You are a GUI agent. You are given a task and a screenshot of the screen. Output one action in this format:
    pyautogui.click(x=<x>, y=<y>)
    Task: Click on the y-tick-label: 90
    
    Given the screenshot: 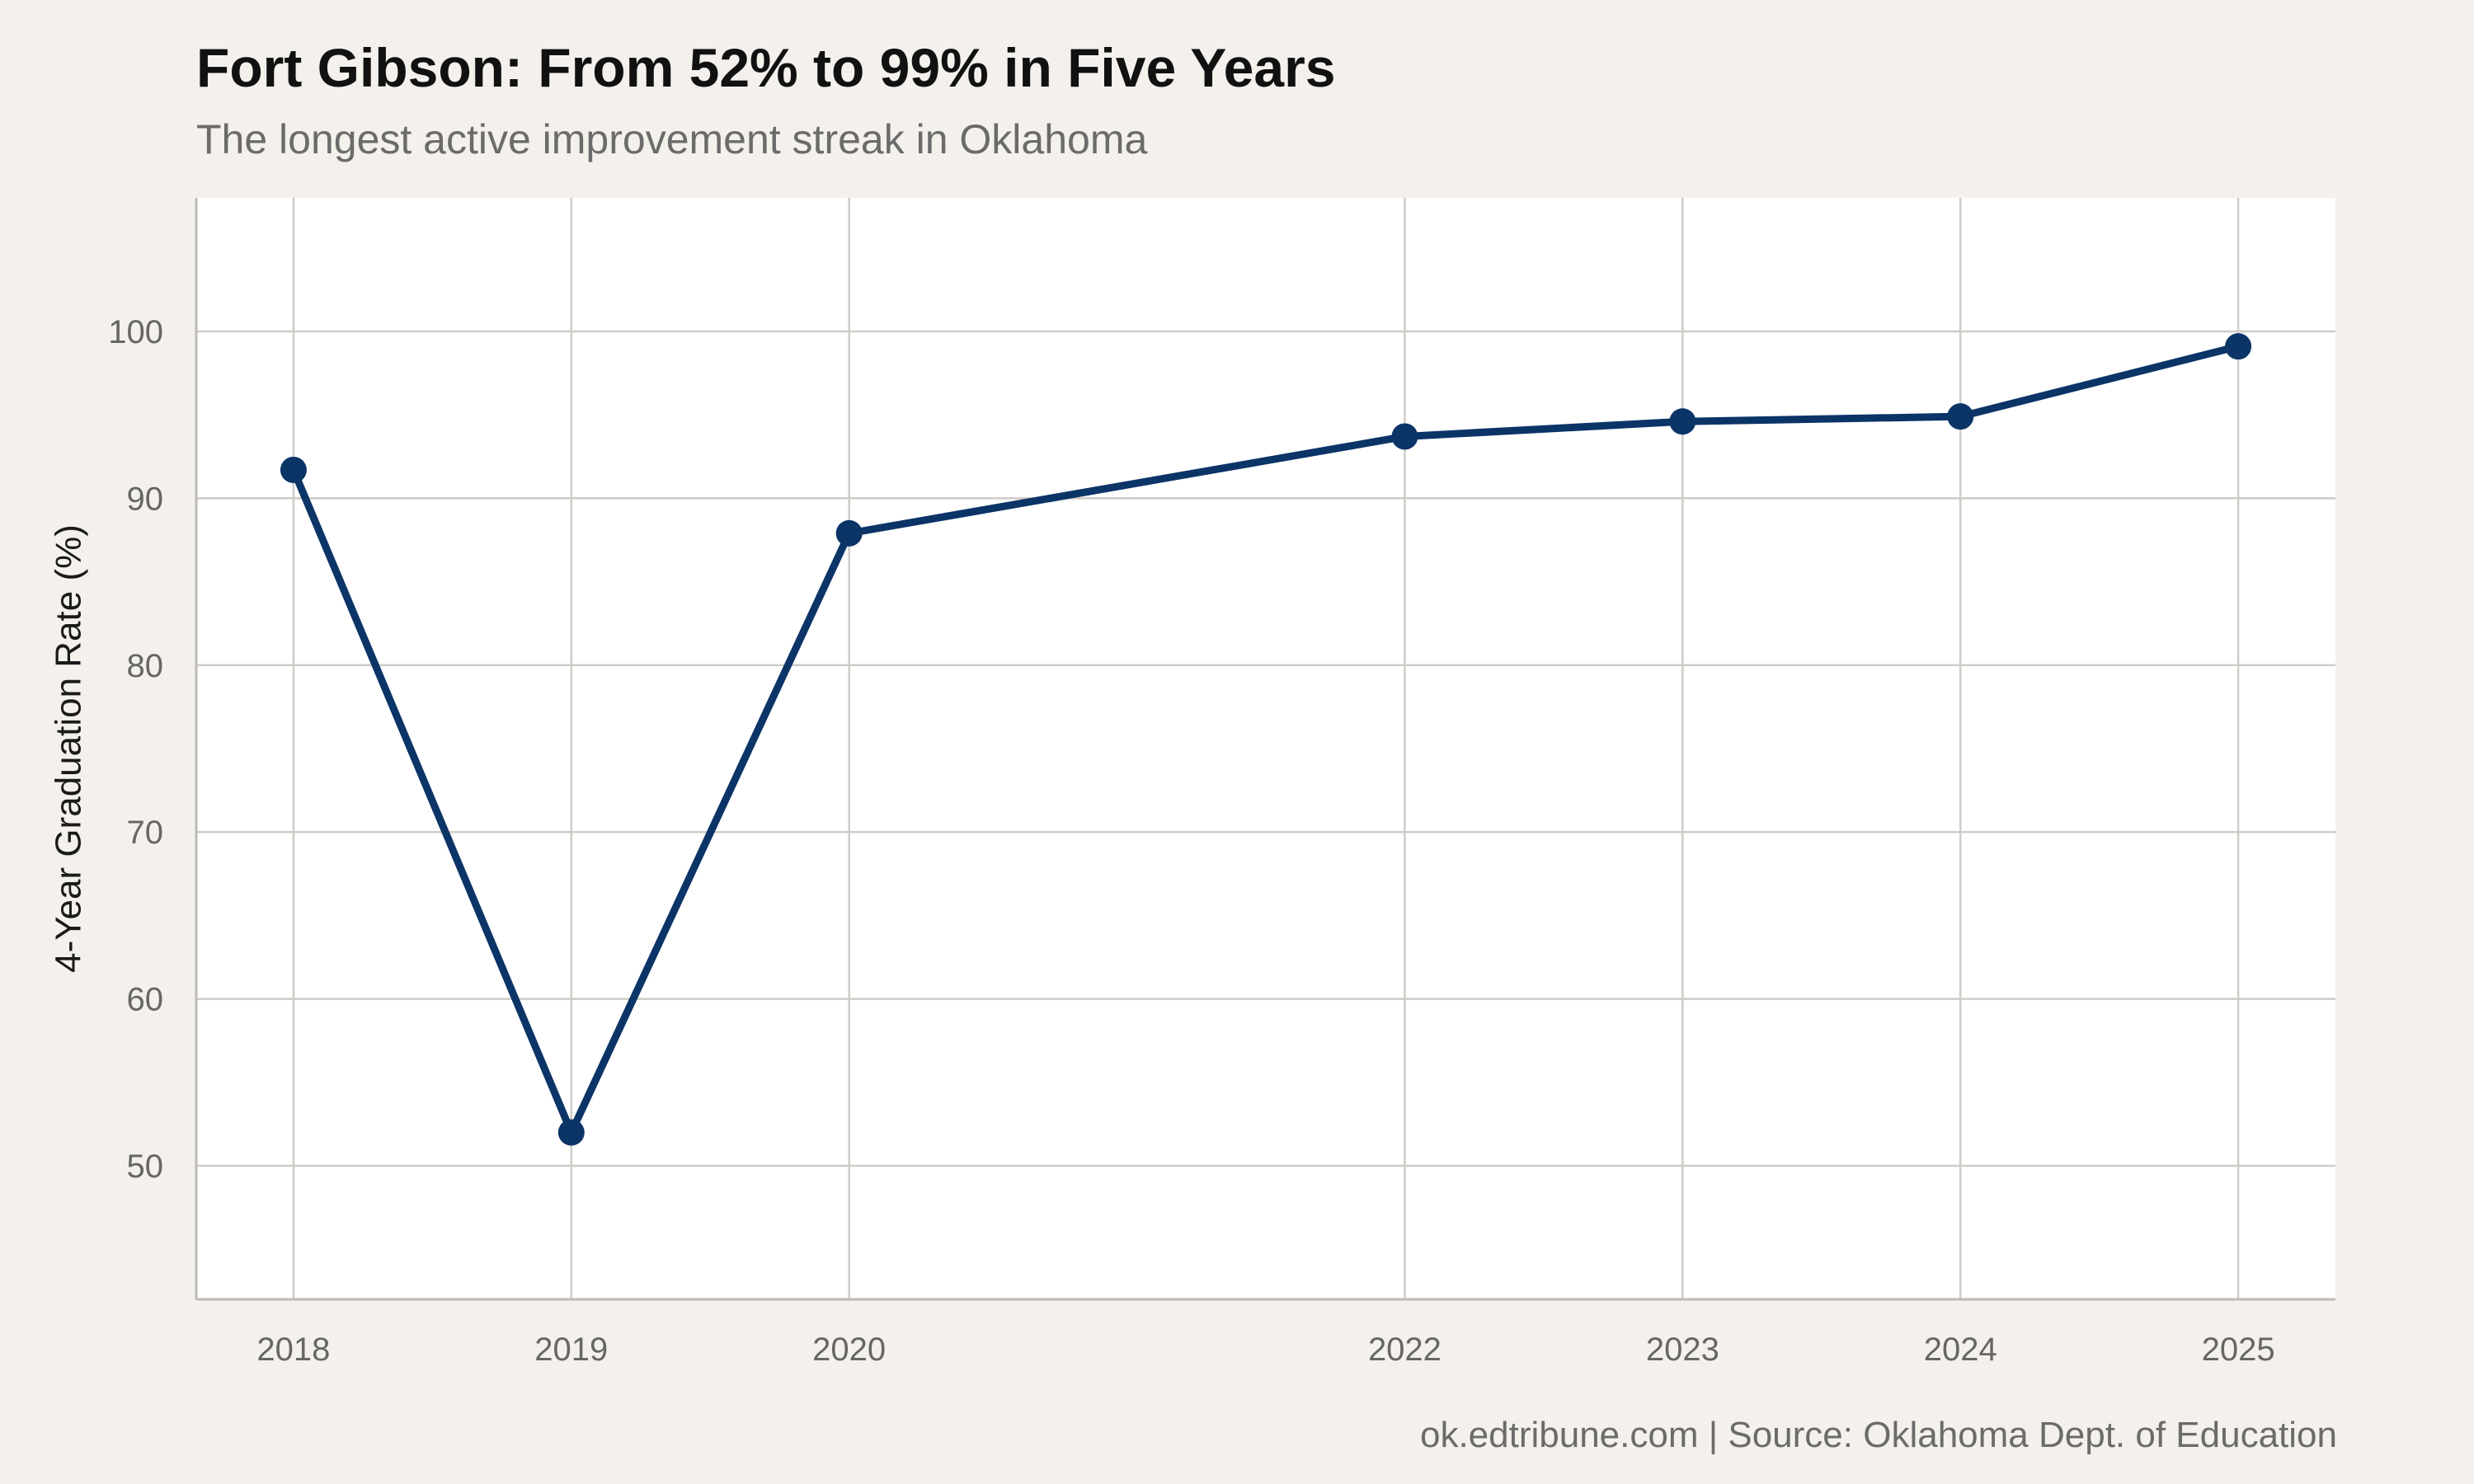 What is the action you would take?
    pyautogui.click(x=145, y=499)
    